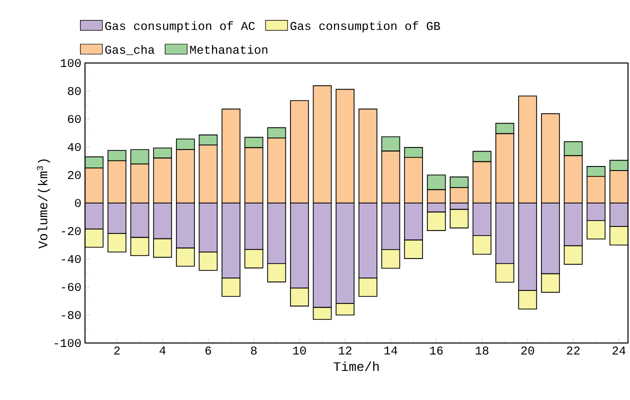 The width and height of the screenshot is (630, 400). Describe the element at coordinates (180, 26) in the screenshot. I see `legend-label: Gas consumption of AC` at that location.